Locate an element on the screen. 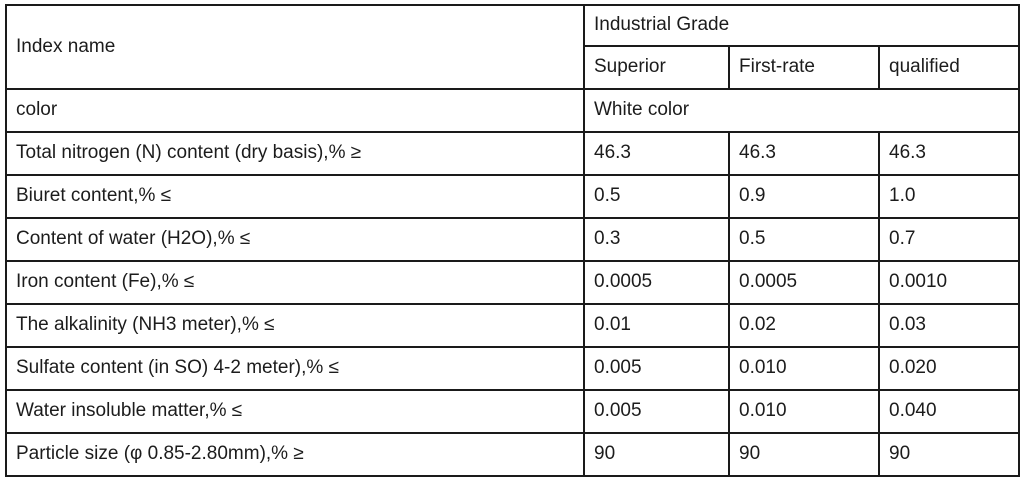  table-row-biuret: Biuret content,% ≤ 0.5 0.9 1.0 is located at coordinates (513, 196).